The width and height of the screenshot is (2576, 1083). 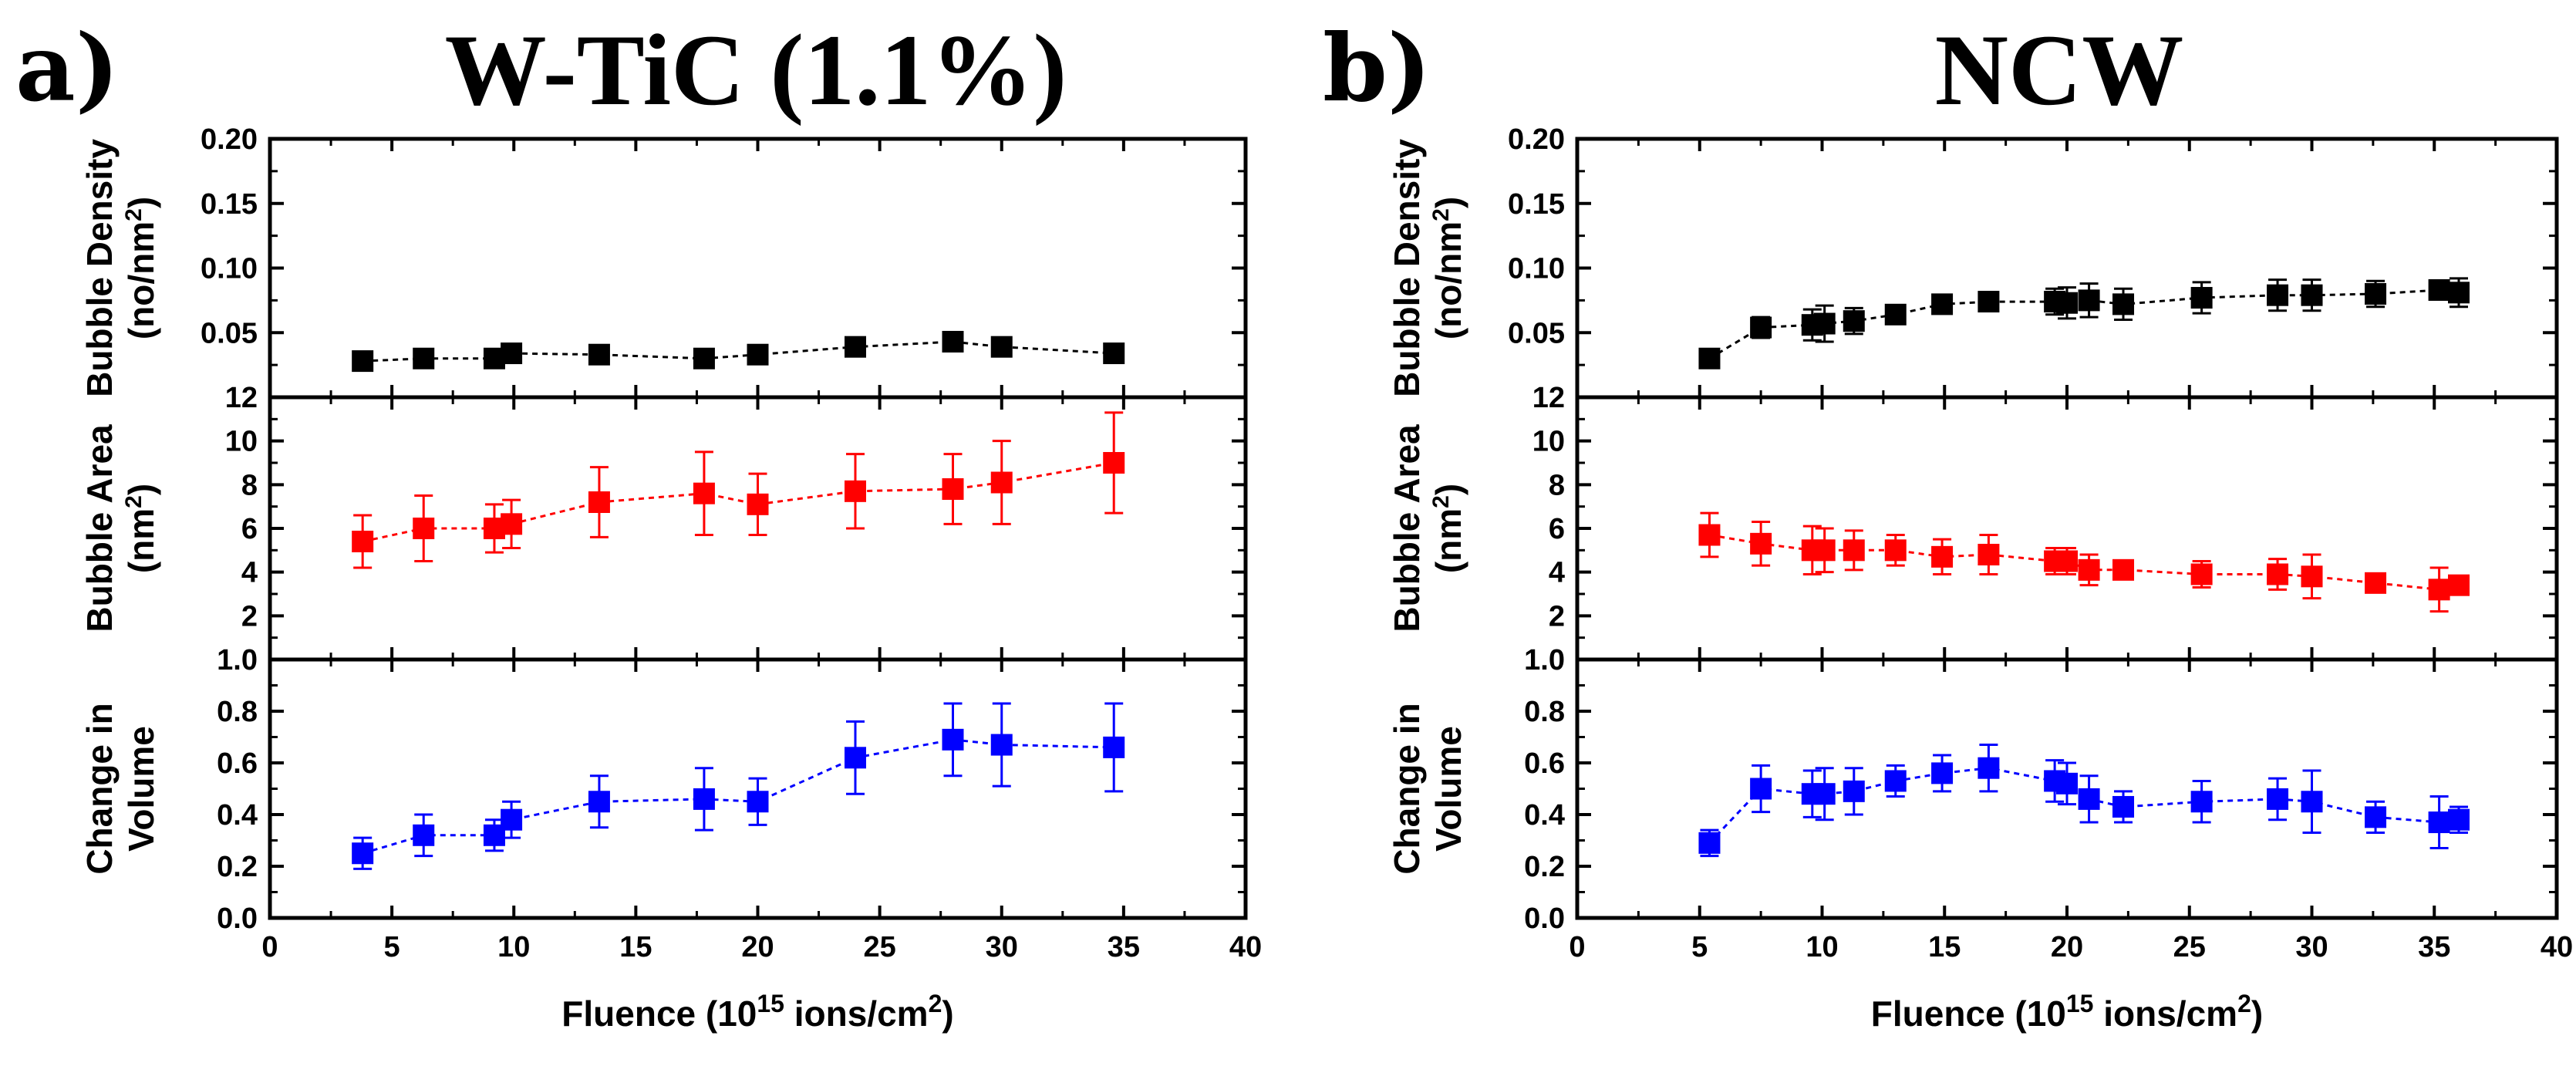 What do you see at coordinates (1544, 918) in the screenshot?
I see `y-tick-label: 0.0` at bounding box center [1544, 918].